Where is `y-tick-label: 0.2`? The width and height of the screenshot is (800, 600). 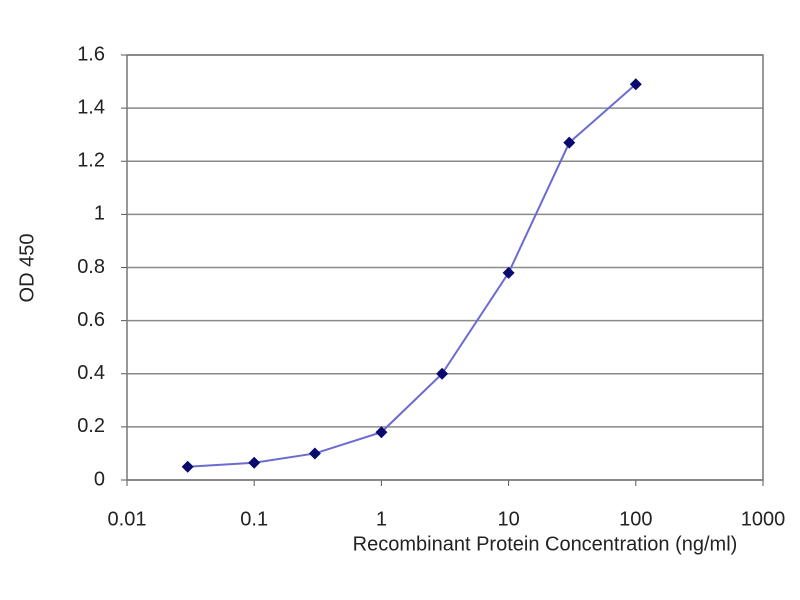
y-tick-label: 0.2 is located at coordinates (91, 426).